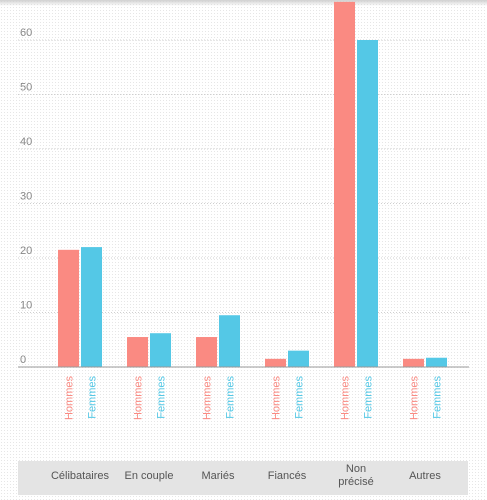 This screenshot has width=487, height=500. What do you see at coordinates (26, 251) in the screenshot?
I see `y-tick-label: 20` at bounding box center [26, 251].